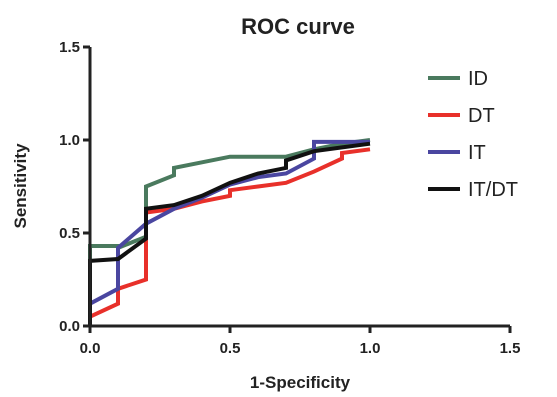 This screenshot has height=397, width=557. Describe the element at coordinates (298, 26) in the screenshot. I see `chart-title: ROC curve` at that location.